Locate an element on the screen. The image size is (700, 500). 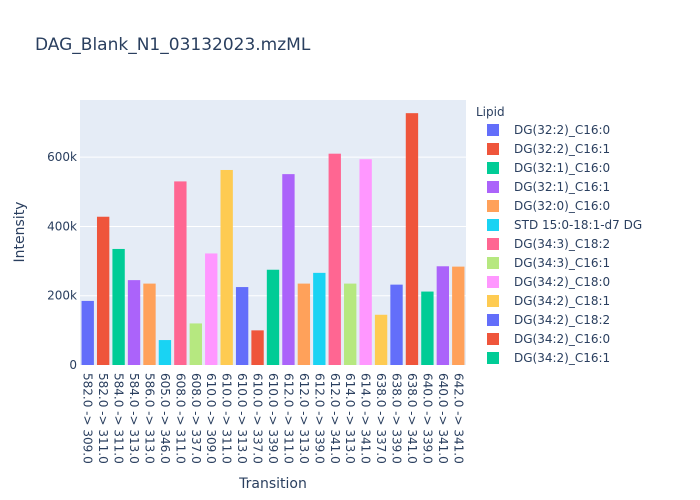
legend-item: DG(34:2)_C16:0 is located at coordinates (548, 339).